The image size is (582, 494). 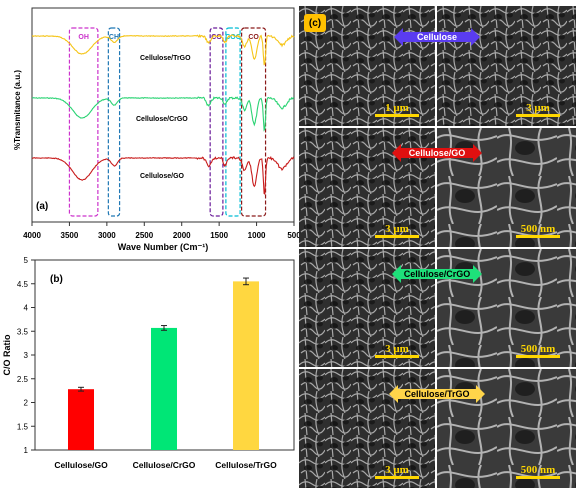 I want to click on bar-category-label: Cellulose/CrGO, so click(x=164, y=465).